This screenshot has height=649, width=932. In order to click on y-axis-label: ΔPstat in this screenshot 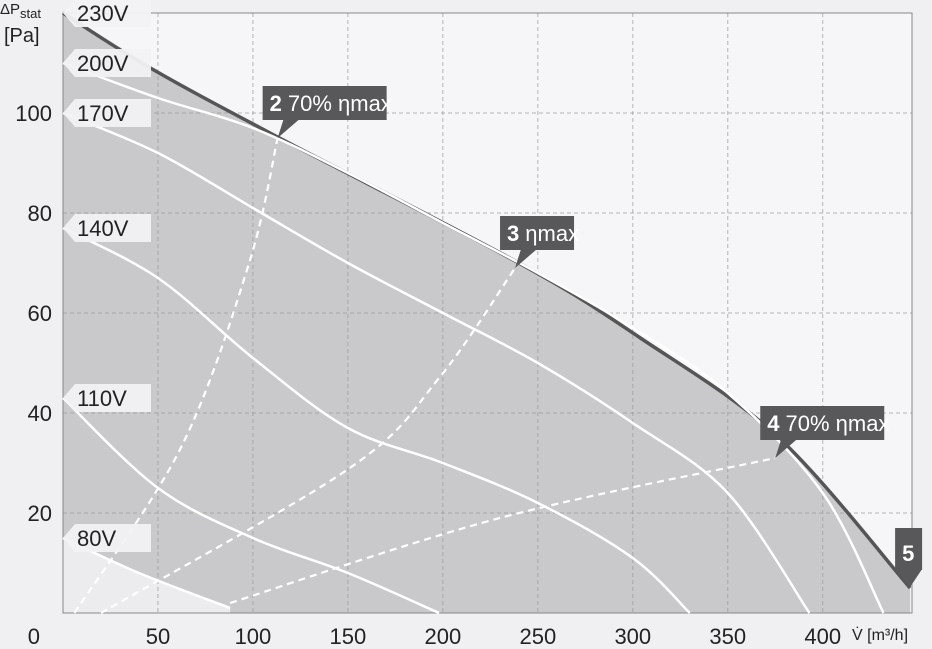, I will do `click(20, 11)`.